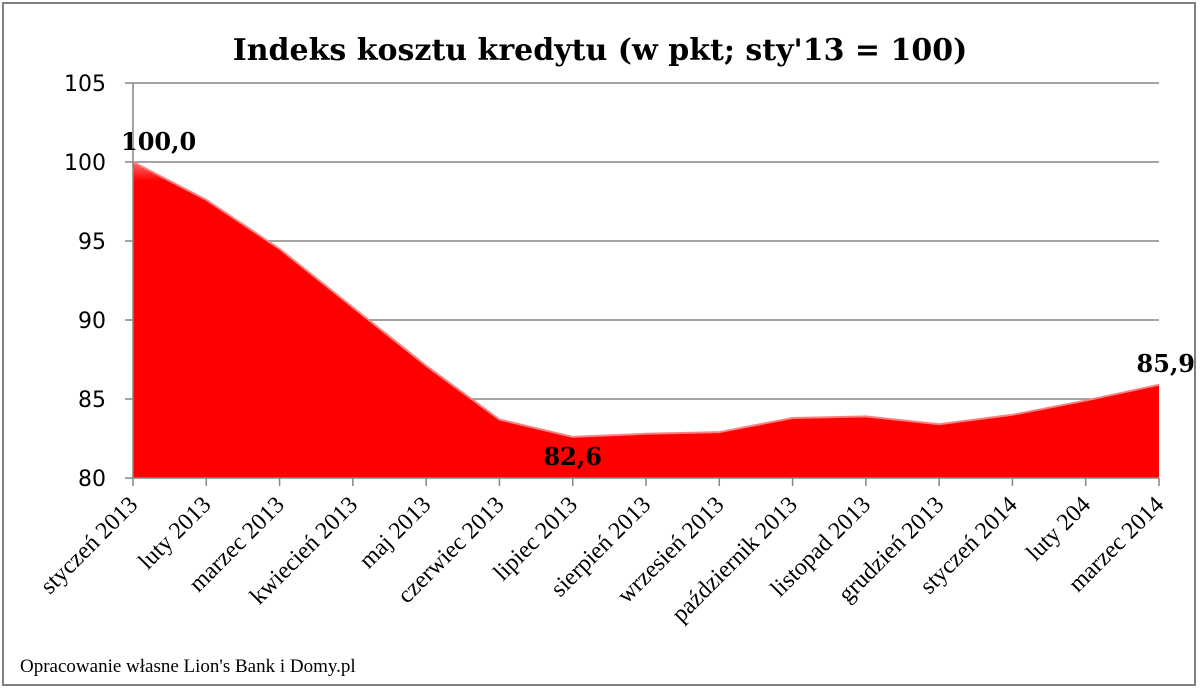 The height and width of the screenshot is (690, 1200). I want to click on source-note: Opracowanie własne Lion's Bank i Domy.pl, so click(188, 666).